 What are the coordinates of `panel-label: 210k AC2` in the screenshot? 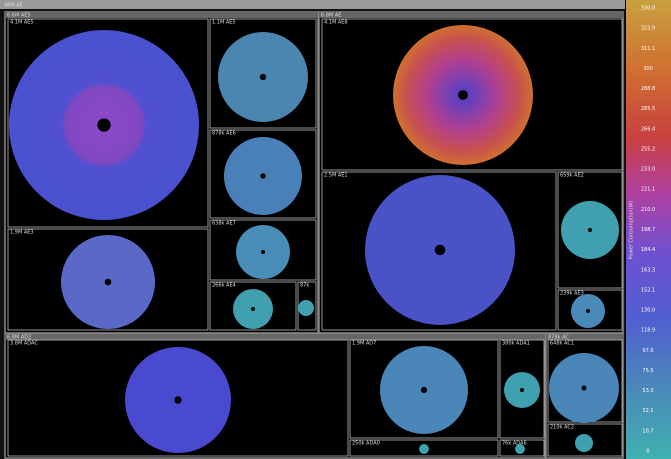 It's located at (562, 428).